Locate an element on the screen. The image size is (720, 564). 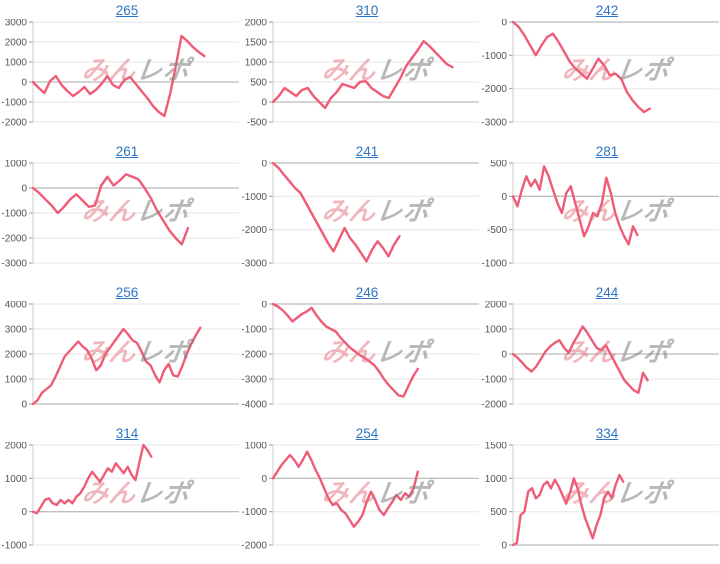
chart-title: 281 is located at coordinates (600, 150).